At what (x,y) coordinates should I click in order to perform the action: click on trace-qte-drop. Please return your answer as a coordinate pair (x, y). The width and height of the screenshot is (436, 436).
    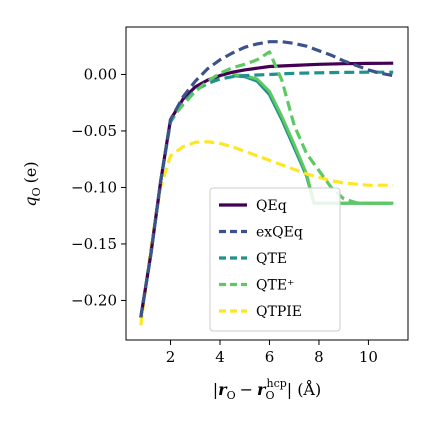
    Looking at the image, I should click on (313, 139).